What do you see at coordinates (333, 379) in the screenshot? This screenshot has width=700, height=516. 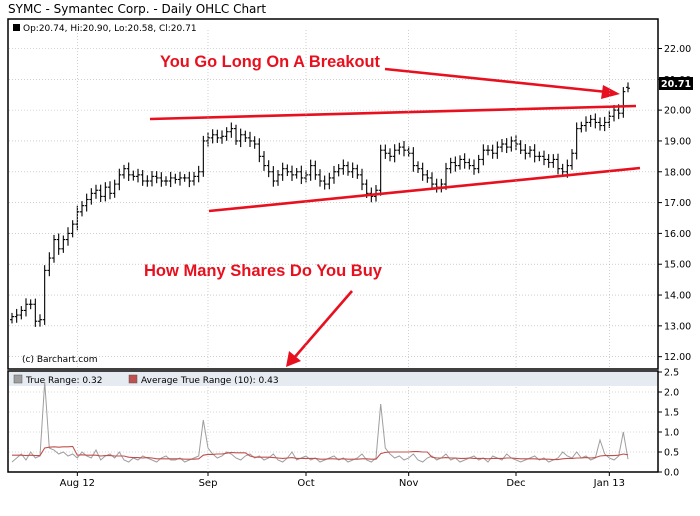 I see `atr-legend-band` at bounding box center [333, 379].